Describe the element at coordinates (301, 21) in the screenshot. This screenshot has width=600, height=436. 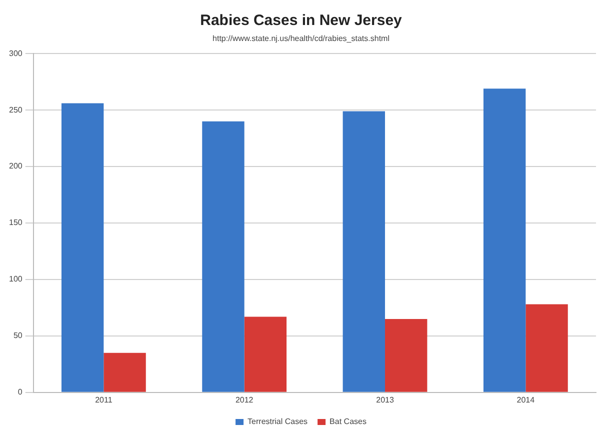
I see `chart-title: Rabies Cases in New Jersey` at that location.